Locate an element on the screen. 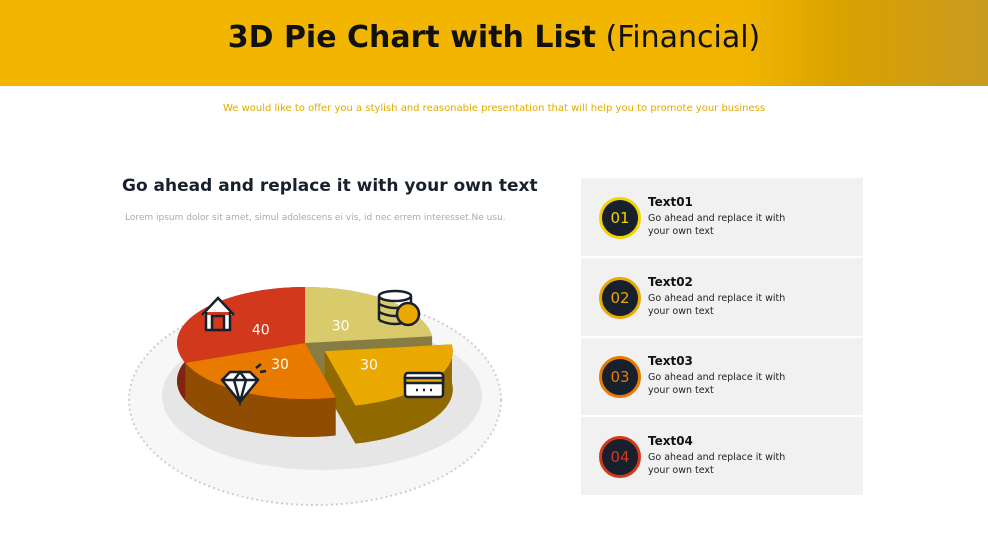 This screenshot has width=988, height=556. item-number: 02 is located at coordinates (620, 297).